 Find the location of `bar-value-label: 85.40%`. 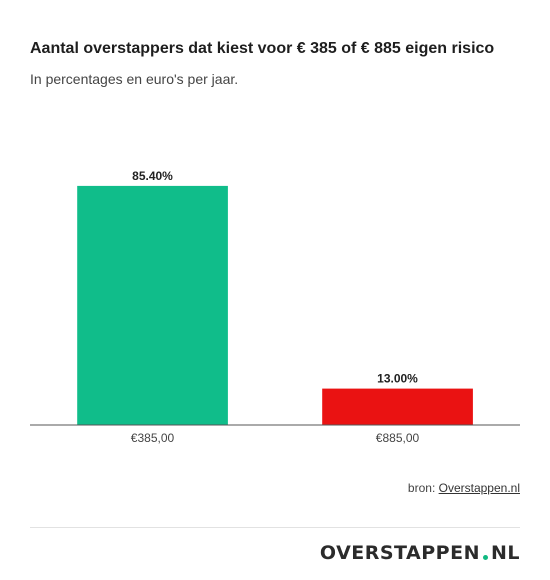

bar-value-label: 85.40% is located at coordinates (152, 176).